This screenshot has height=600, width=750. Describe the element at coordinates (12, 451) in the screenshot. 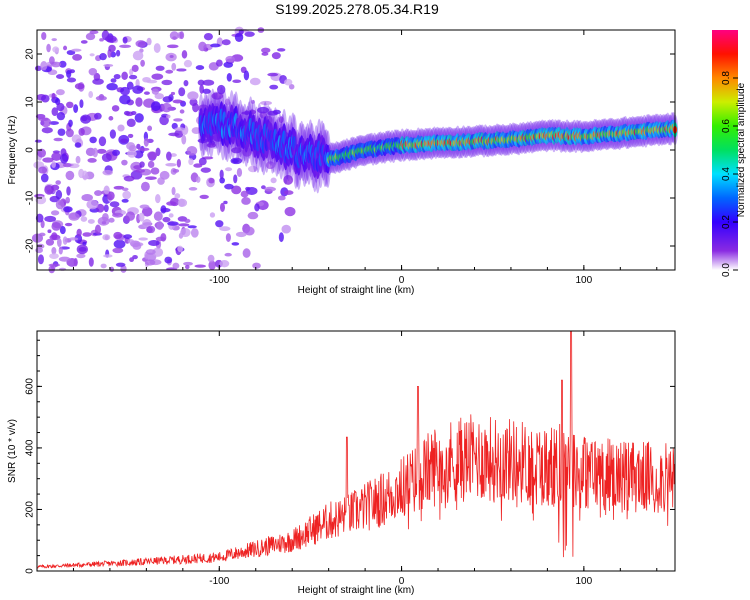

I see `snr-ylabel: SNR (10 * v/v)` at that location.